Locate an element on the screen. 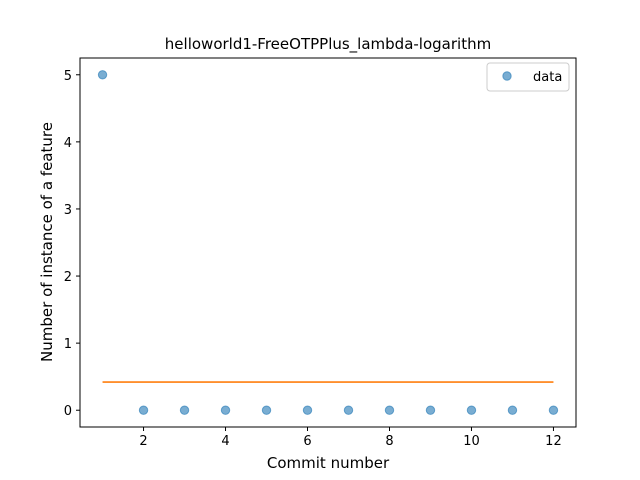 The height and width of the screenshot is (480, 640). y-tick-label: 5 is located at coordinates (68, 76).